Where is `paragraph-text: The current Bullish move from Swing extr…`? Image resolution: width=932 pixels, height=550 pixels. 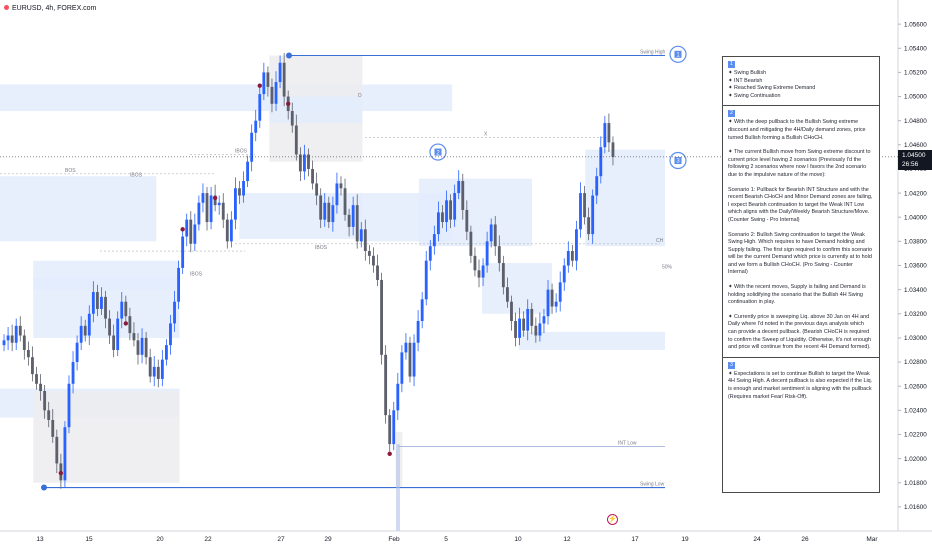 paragraph-text: The current Bullish move from Swing extr… is located at coordinates (799, 163).